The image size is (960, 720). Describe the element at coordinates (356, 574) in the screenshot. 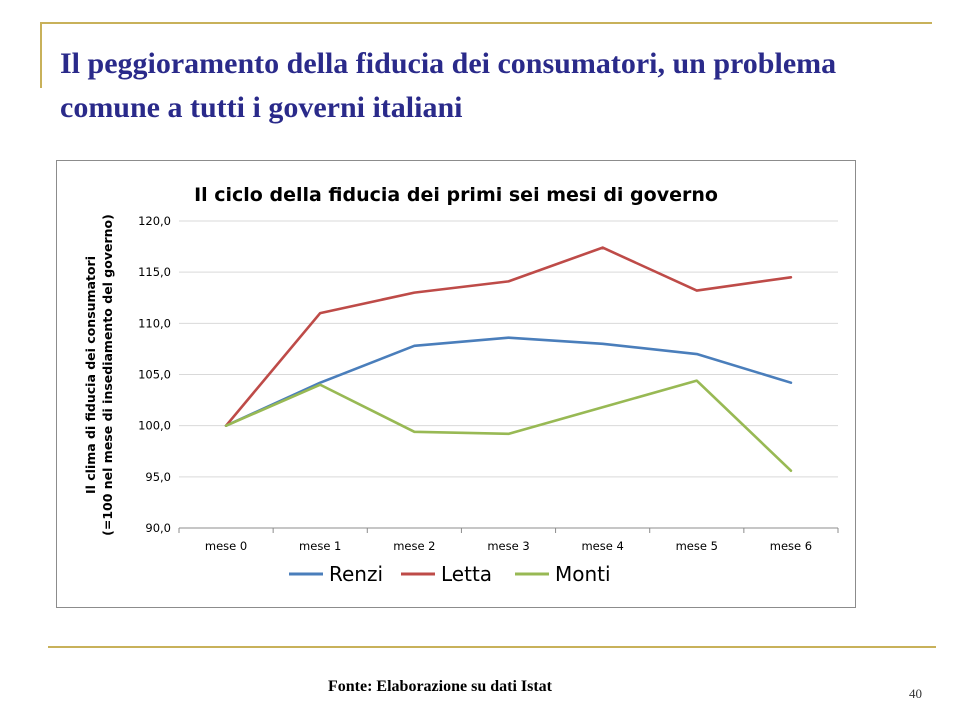

I see `legend-label-renzi: Renzi` at that location.